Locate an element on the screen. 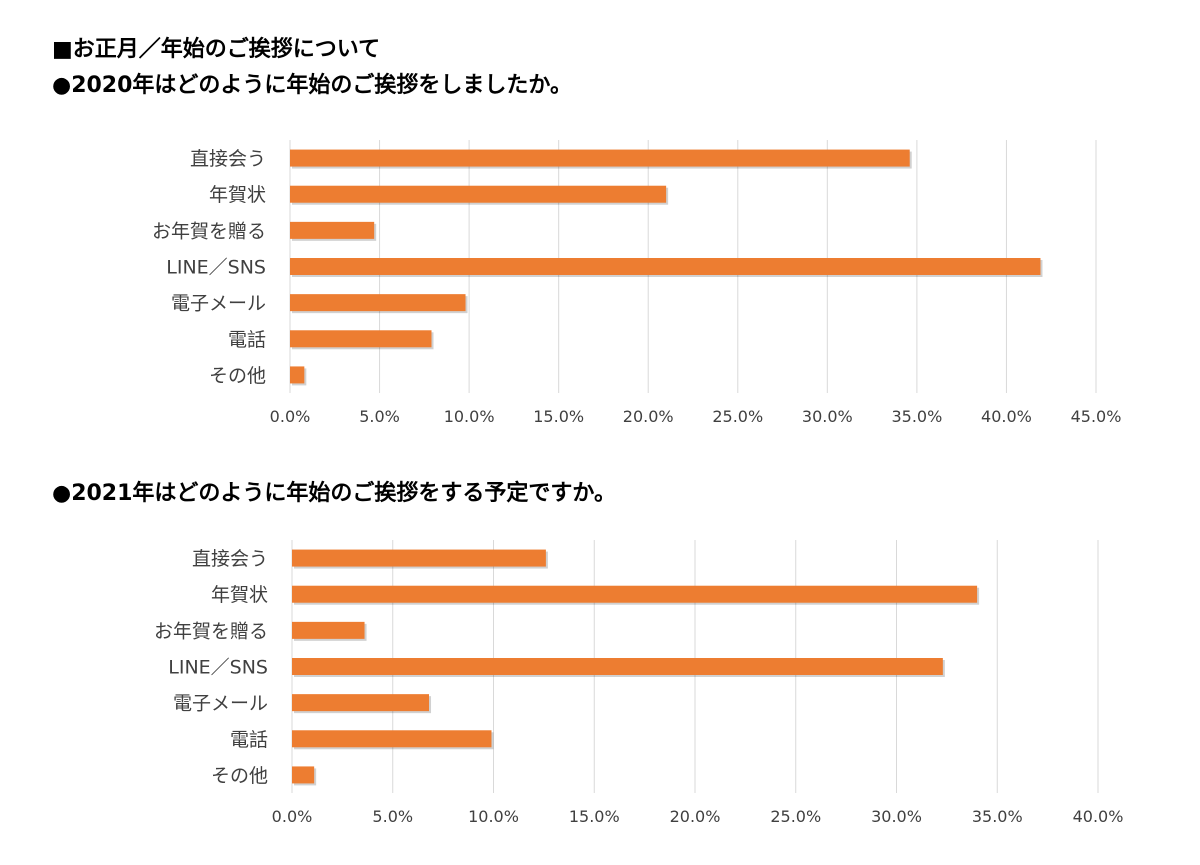  section-title: ■お正月／年始のご挨拶について is located at coordinates (216, 49).